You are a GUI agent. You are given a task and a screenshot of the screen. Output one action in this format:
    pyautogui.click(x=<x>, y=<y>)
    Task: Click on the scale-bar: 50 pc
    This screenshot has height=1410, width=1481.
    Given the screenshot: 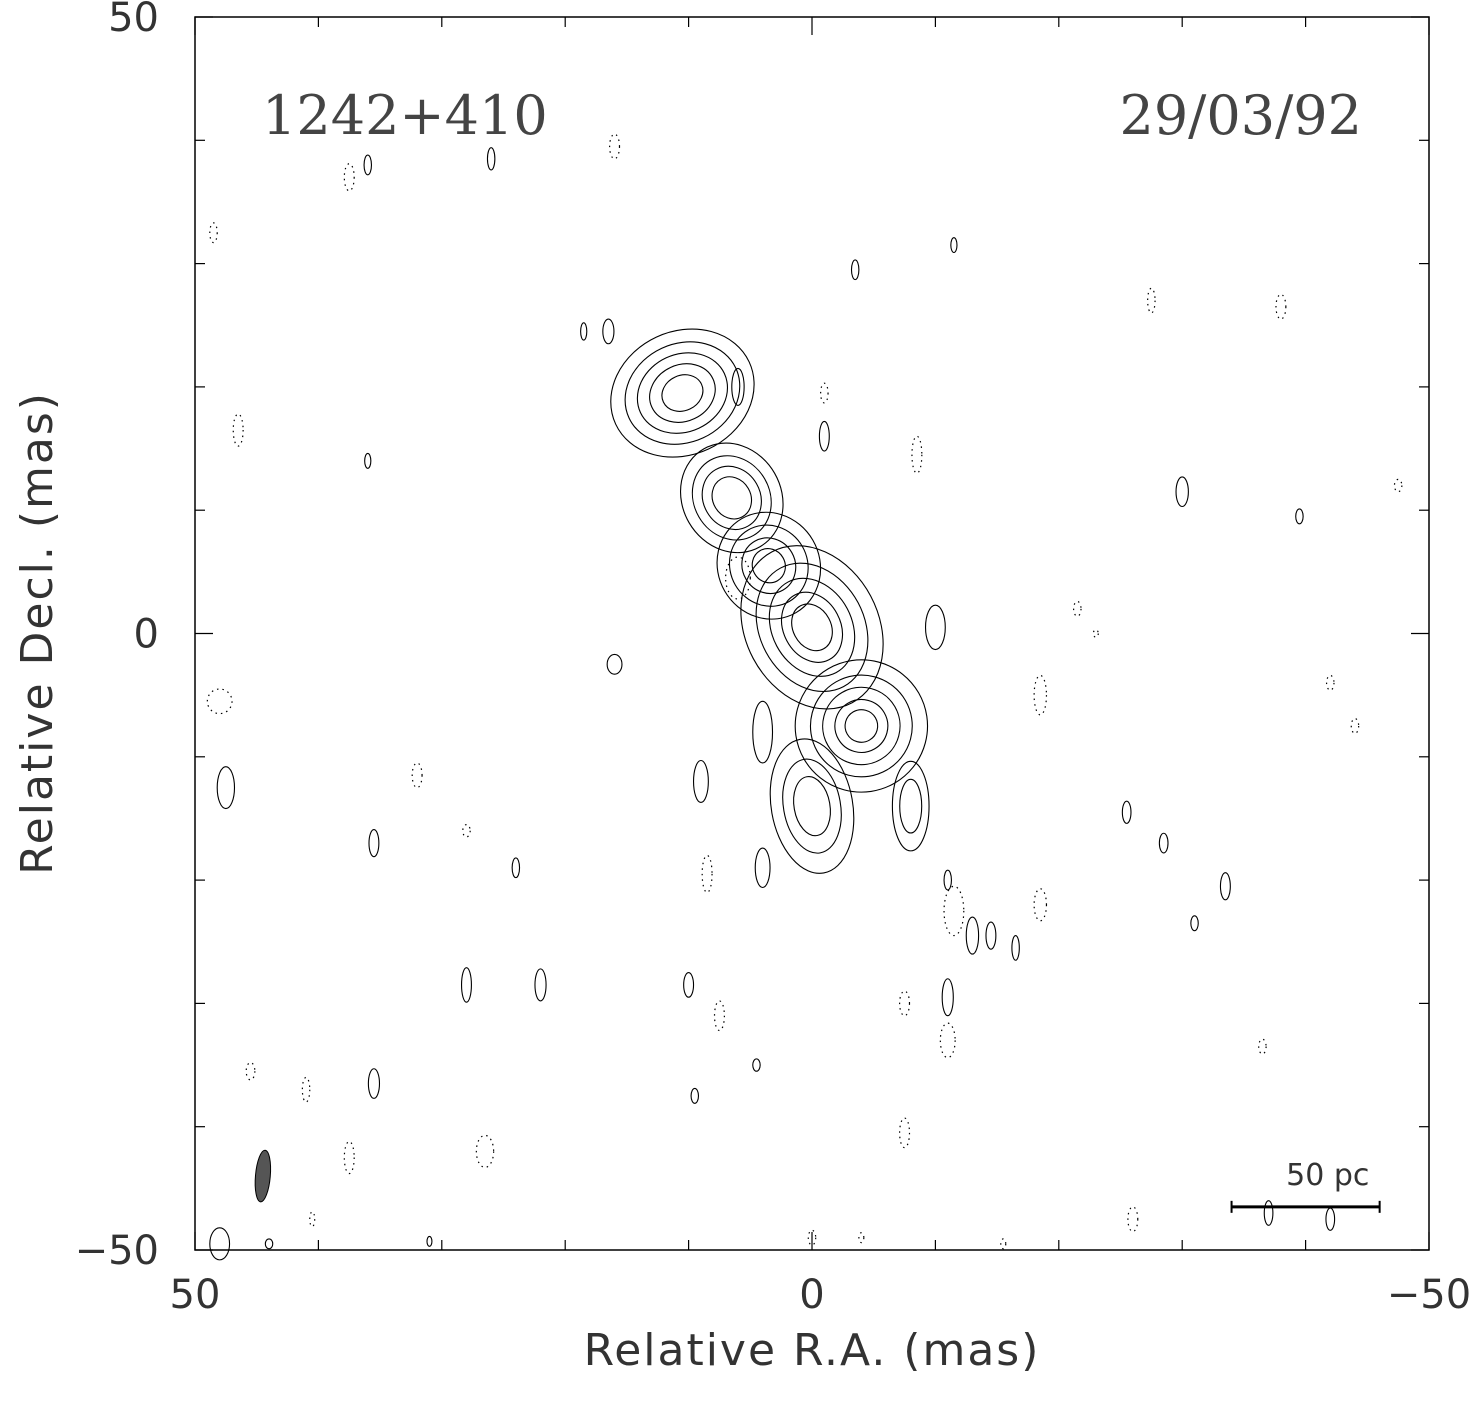 What is the action you would take?
    pyautogui.click(x=1305, y=1185)
    